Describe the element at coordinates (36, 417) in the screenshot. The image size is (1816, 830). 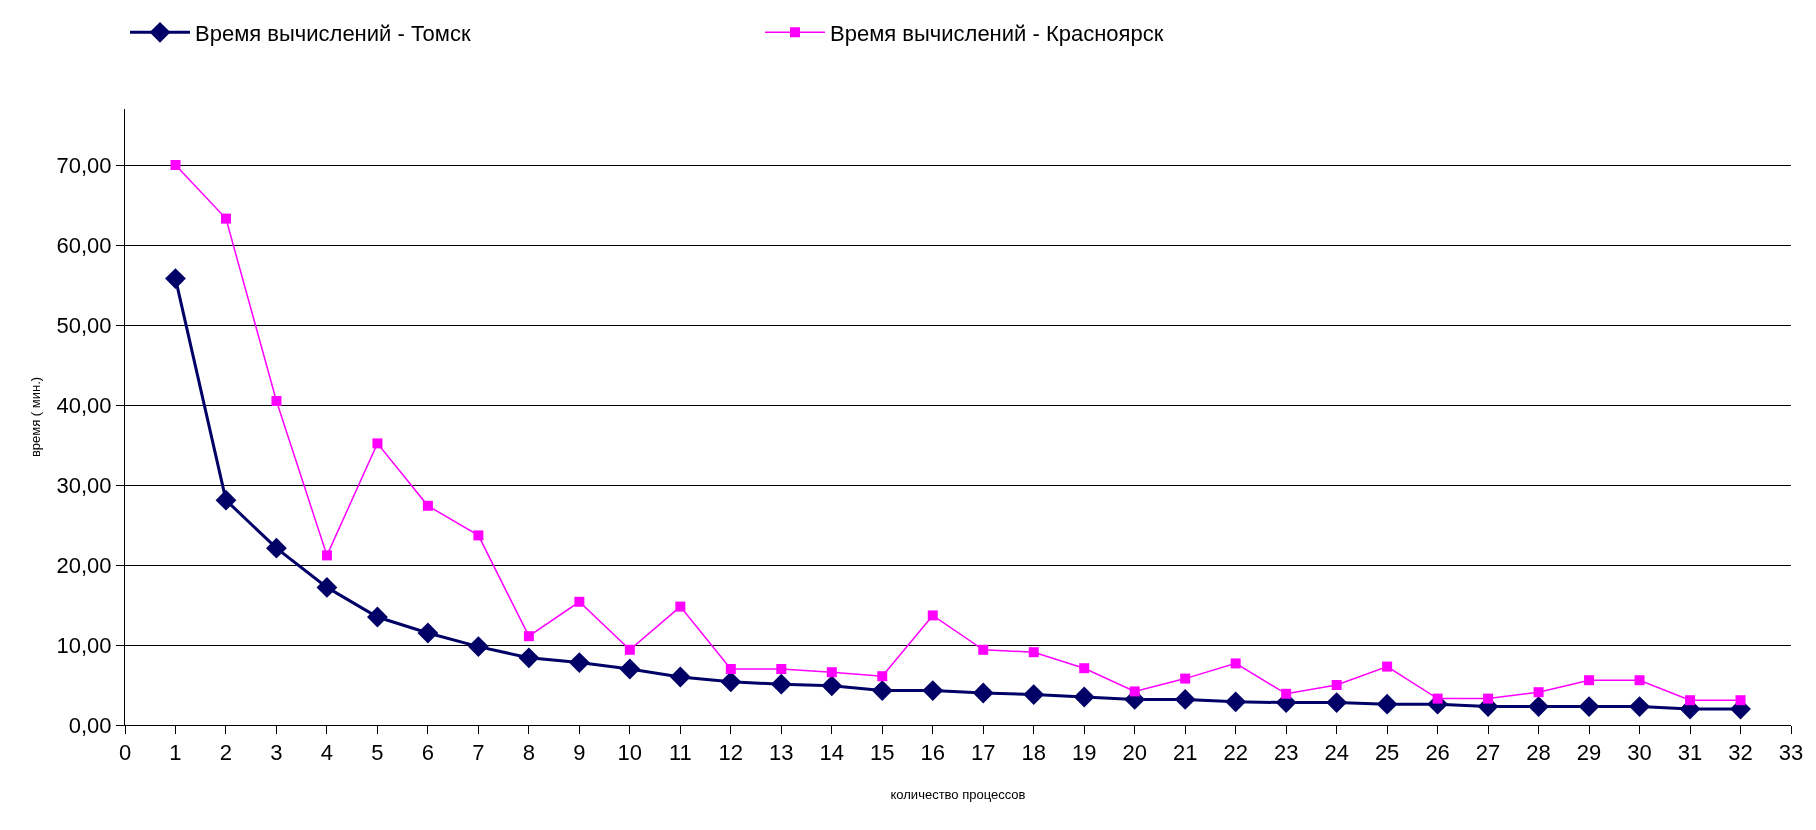
I see `y-axis-title: время ( мин.)` at that location.